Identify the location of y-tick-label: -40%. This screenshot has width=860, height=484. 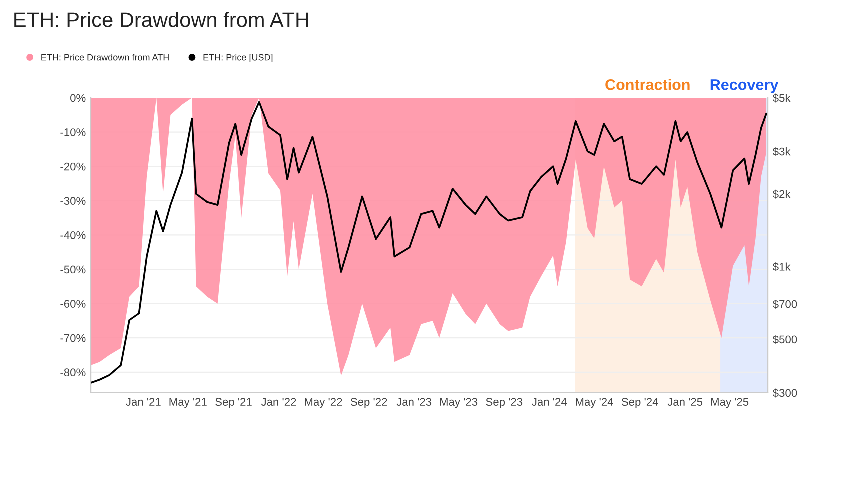
(73, 235).